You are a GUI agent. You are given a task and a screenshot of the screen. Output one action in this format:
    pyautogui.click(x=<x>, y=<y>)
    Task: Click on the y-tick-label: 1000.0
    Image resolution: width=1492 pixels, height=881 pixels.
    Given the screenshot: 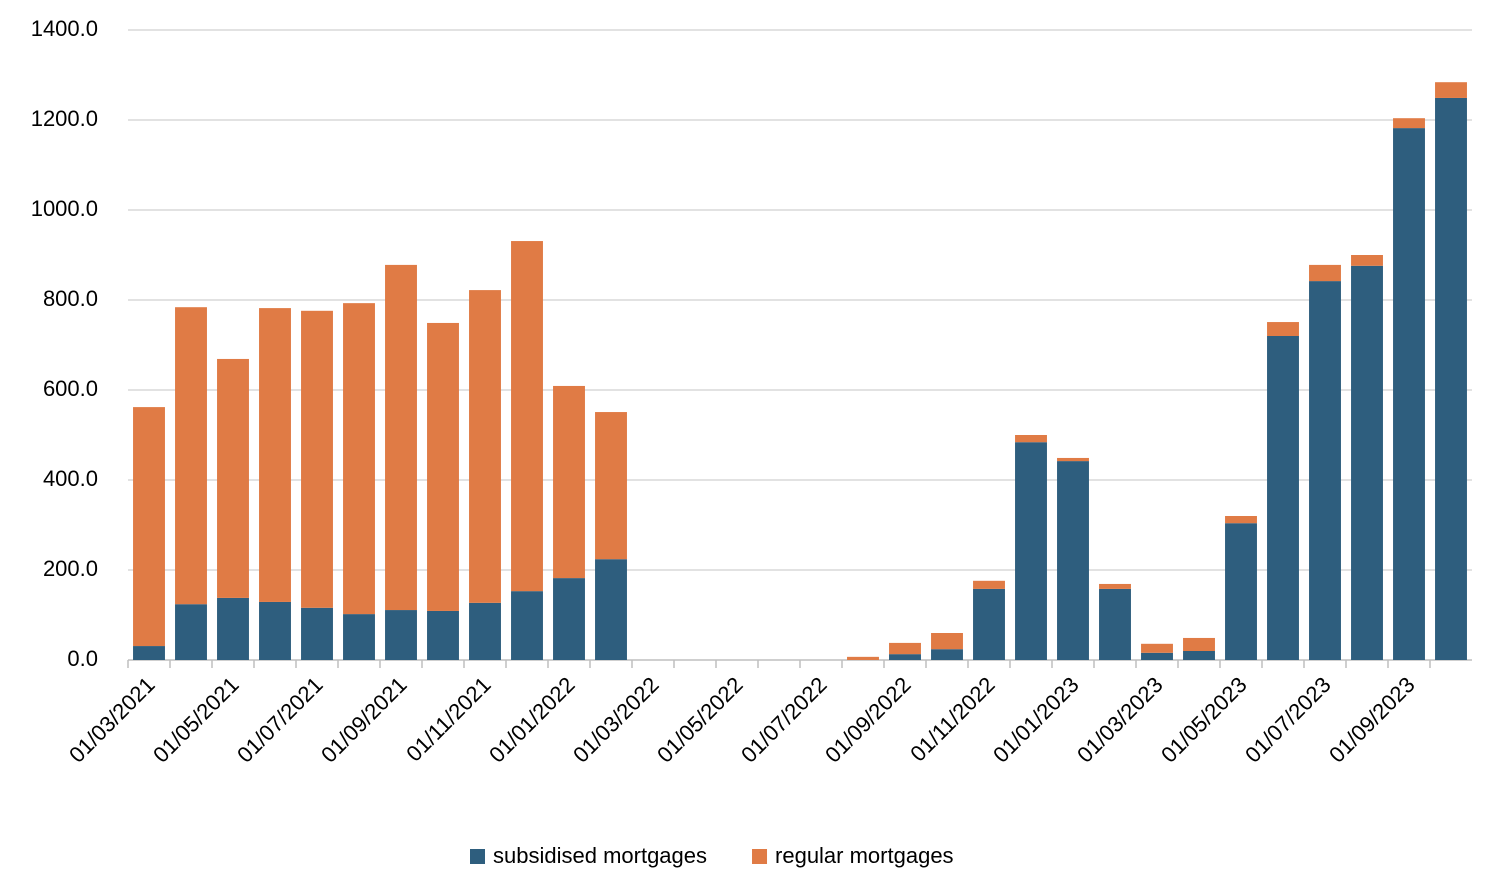 What is the action you would take?
    pyautogui.click(x=64, y=208)
    